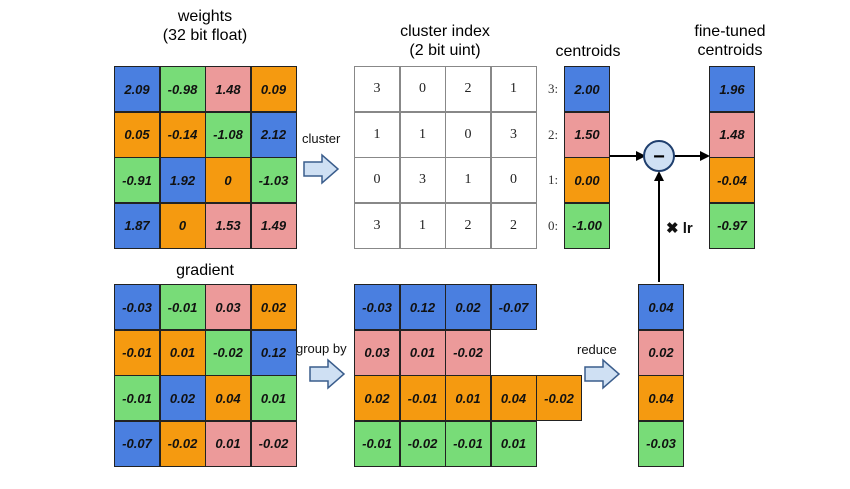 The height and width of the screenshot is (489, 850). What do you see at coordinates (513, 225) in the screenshot?
I see `cluster-index-cell: 2` at bounding box center [513, 225].